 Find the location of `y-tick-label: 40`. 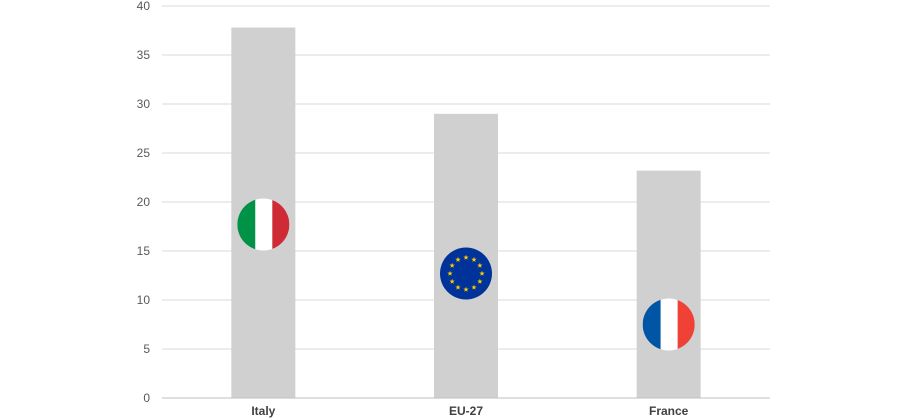

y-tick-label: 40 is located at coordinates (144, 6).